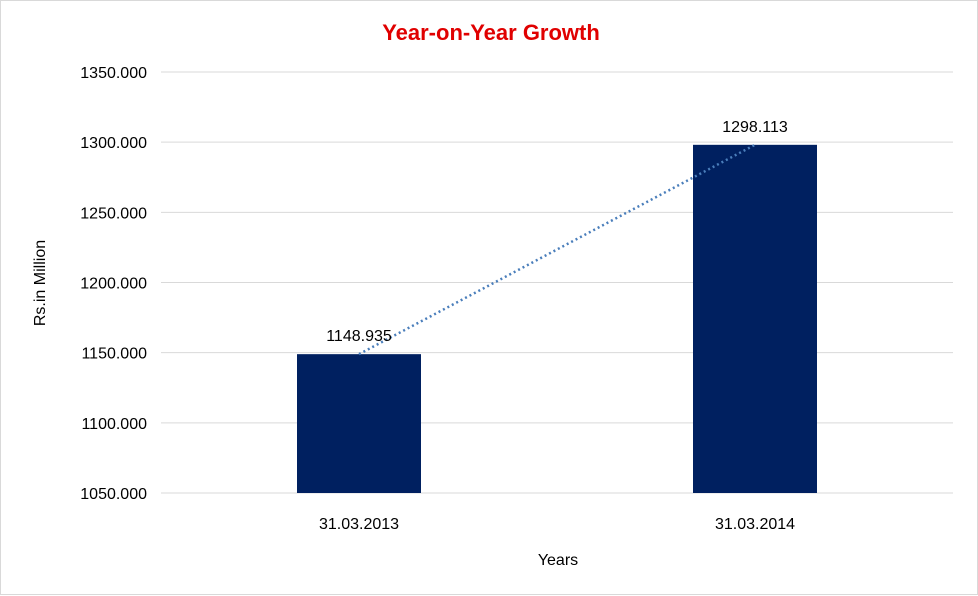 The width and height of the screenshot is (978, 596). What do you see at coordinates (113, 213) in the screenshot?
I see `y-tick-label: 1250.000` at bounding box center [113, 213].